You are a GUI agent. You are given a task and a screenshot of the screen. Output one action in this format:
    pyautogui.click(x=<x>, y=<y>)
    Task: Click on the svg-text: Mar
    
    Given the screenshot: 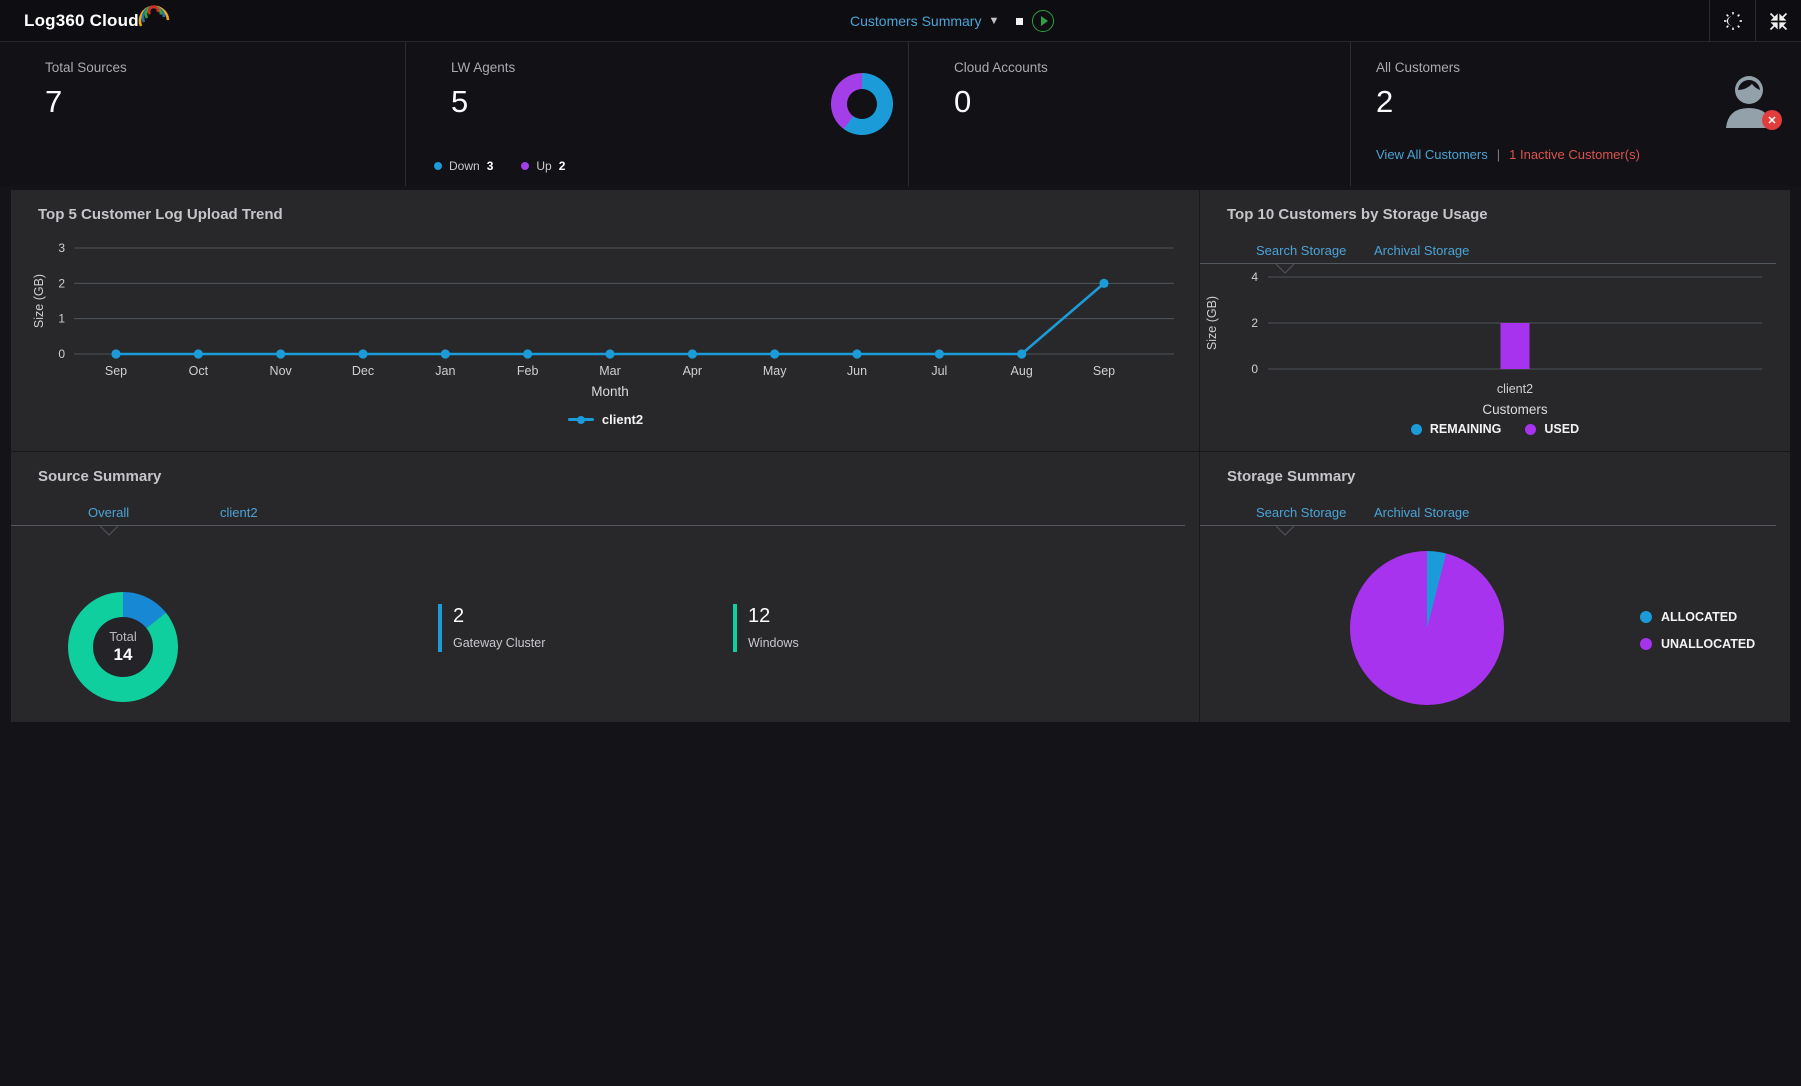 What is the action you would take?
    pyautogui.click(x=610, y=371)
    